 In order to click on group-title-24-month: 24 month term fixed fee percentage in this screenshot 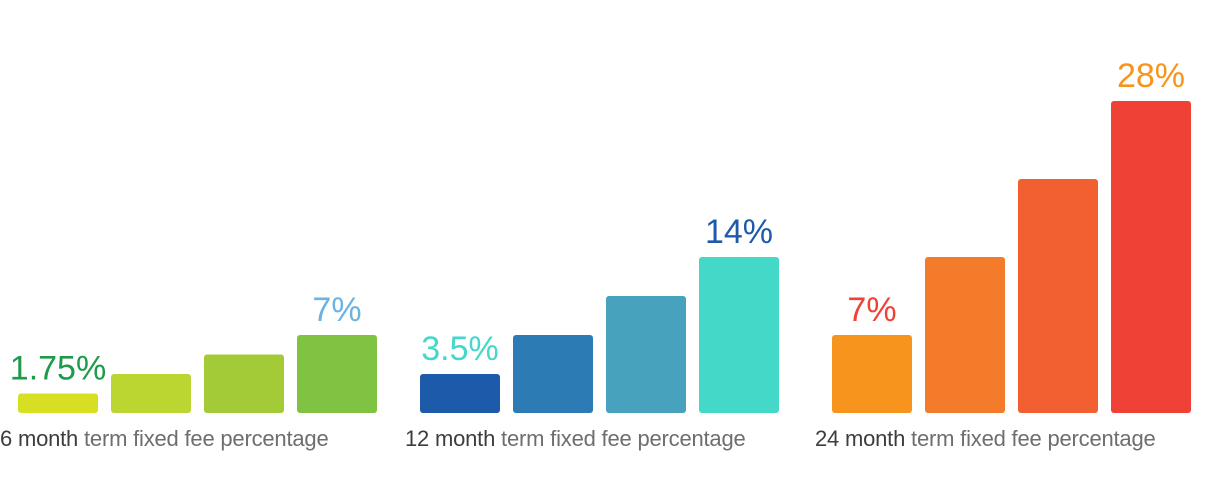, I will do `click(985, 439)`.